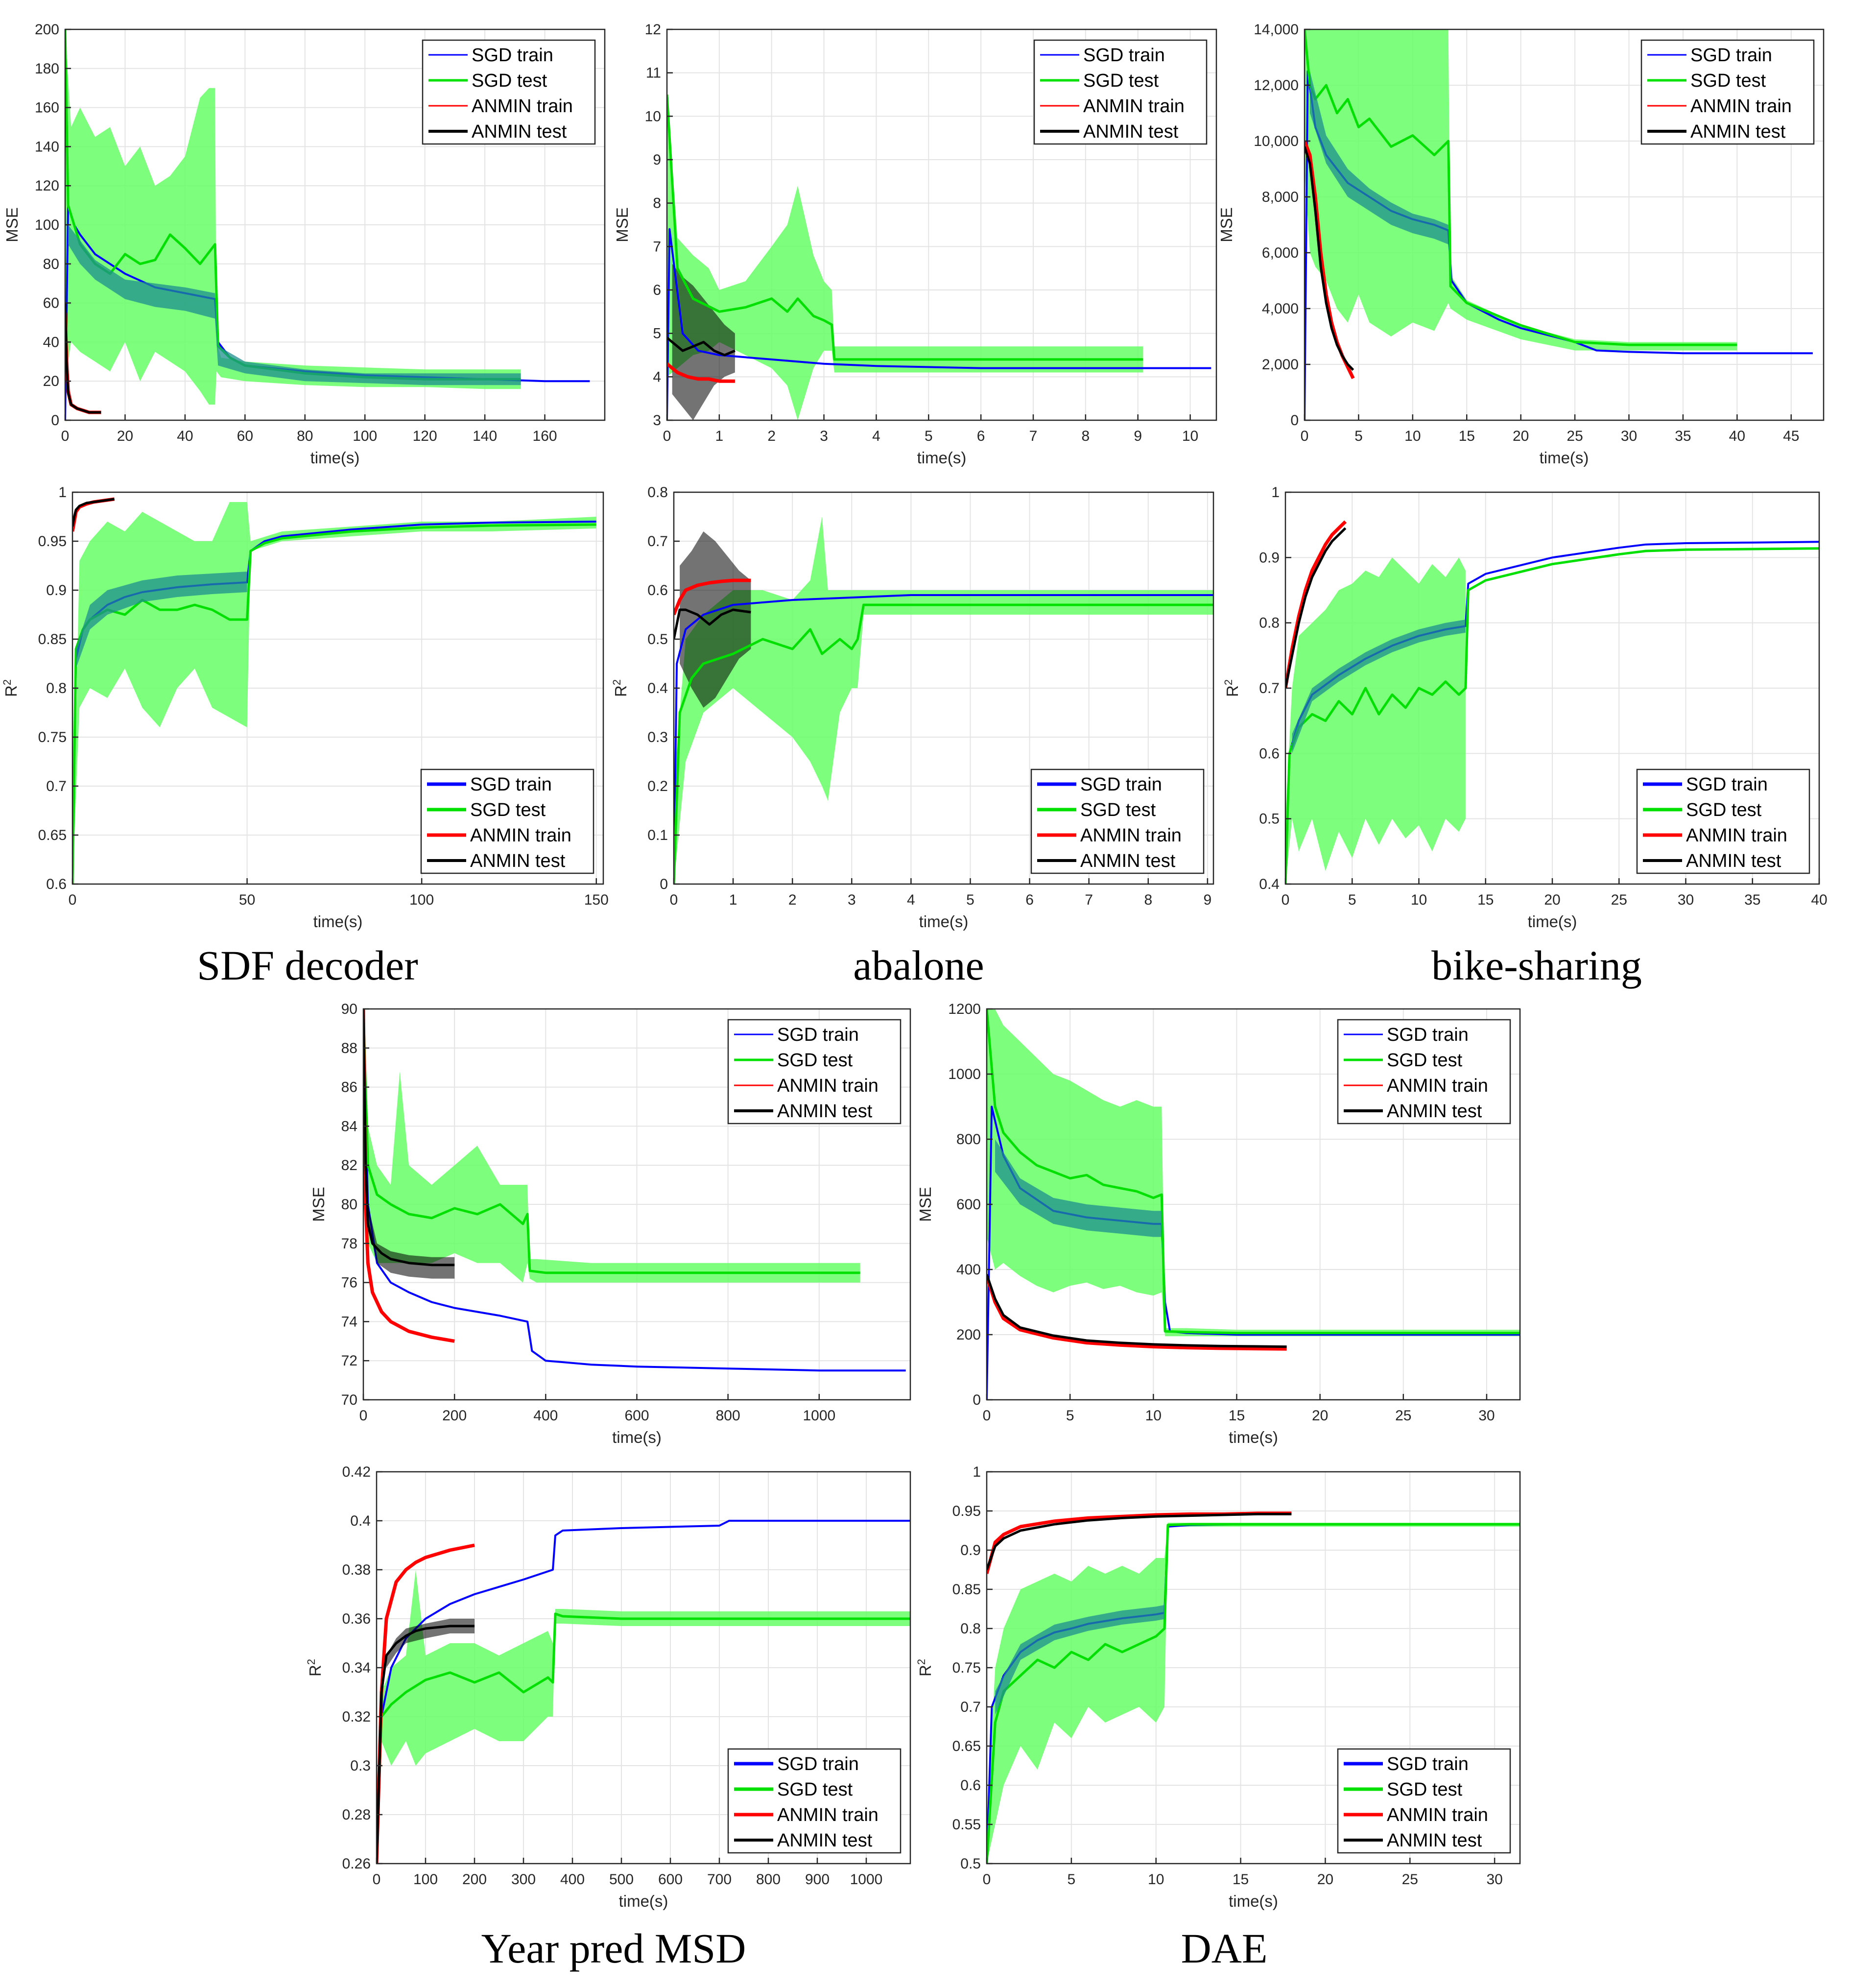  What do you see at coordinates (925, 1204) in the screenshot?
I see `y-axis-label: MSE` at bounding box center [925, 1204].